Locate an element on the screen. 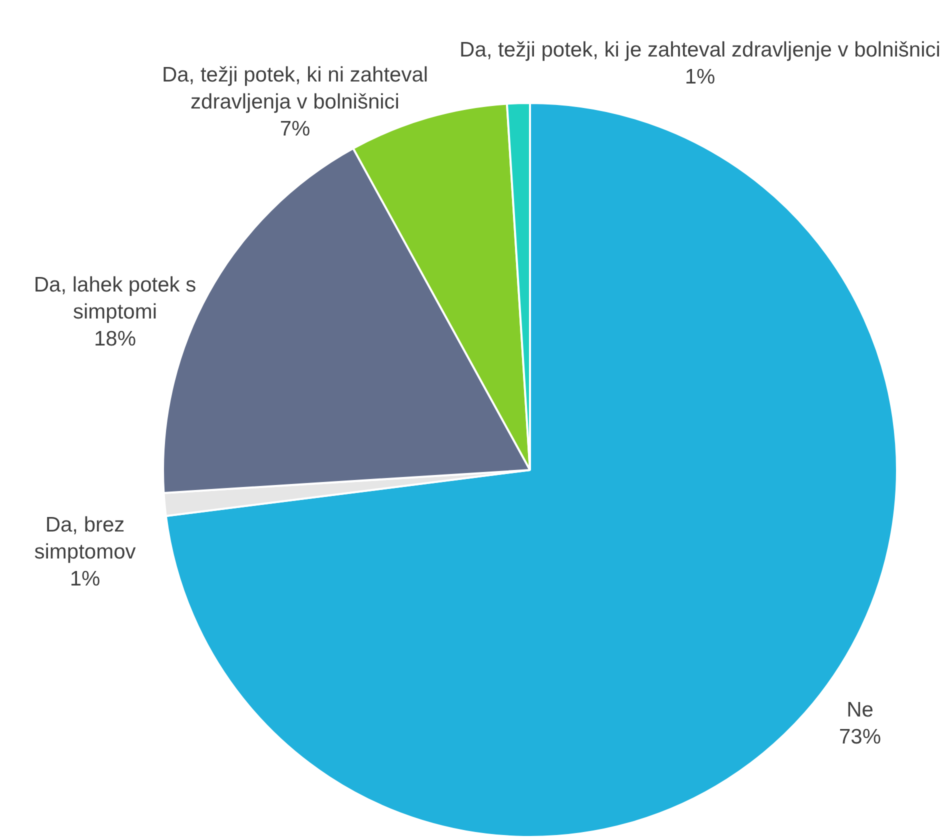  data-label: 18% is located at coordinates (115, 338).